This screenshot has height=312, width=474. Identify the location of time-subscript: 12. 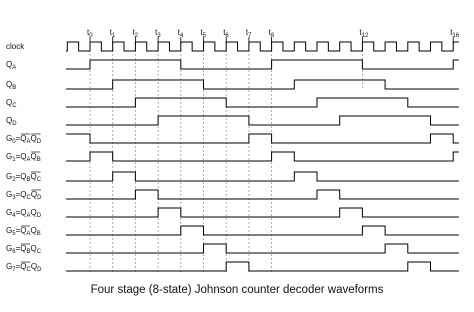
(365, 36).